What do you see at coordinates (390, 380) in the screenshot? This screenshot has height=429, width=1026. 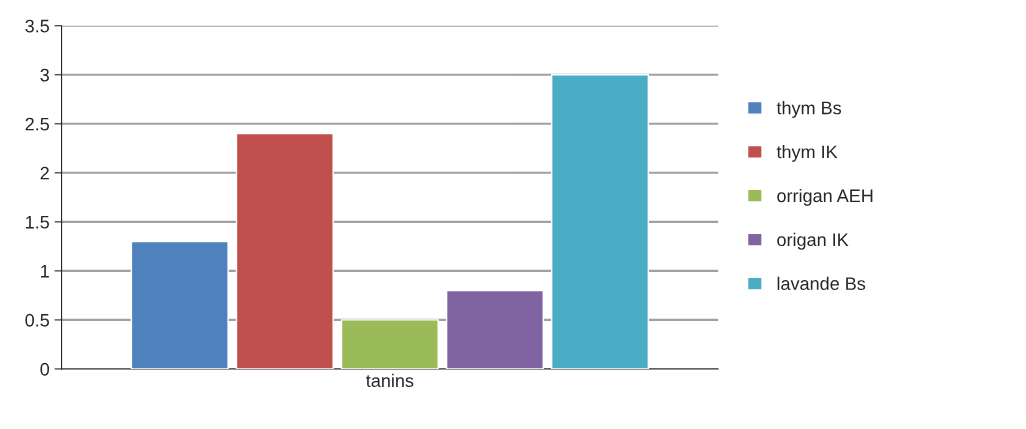 I see `x-tick-label: tanins` at bounding box center [390, 380].